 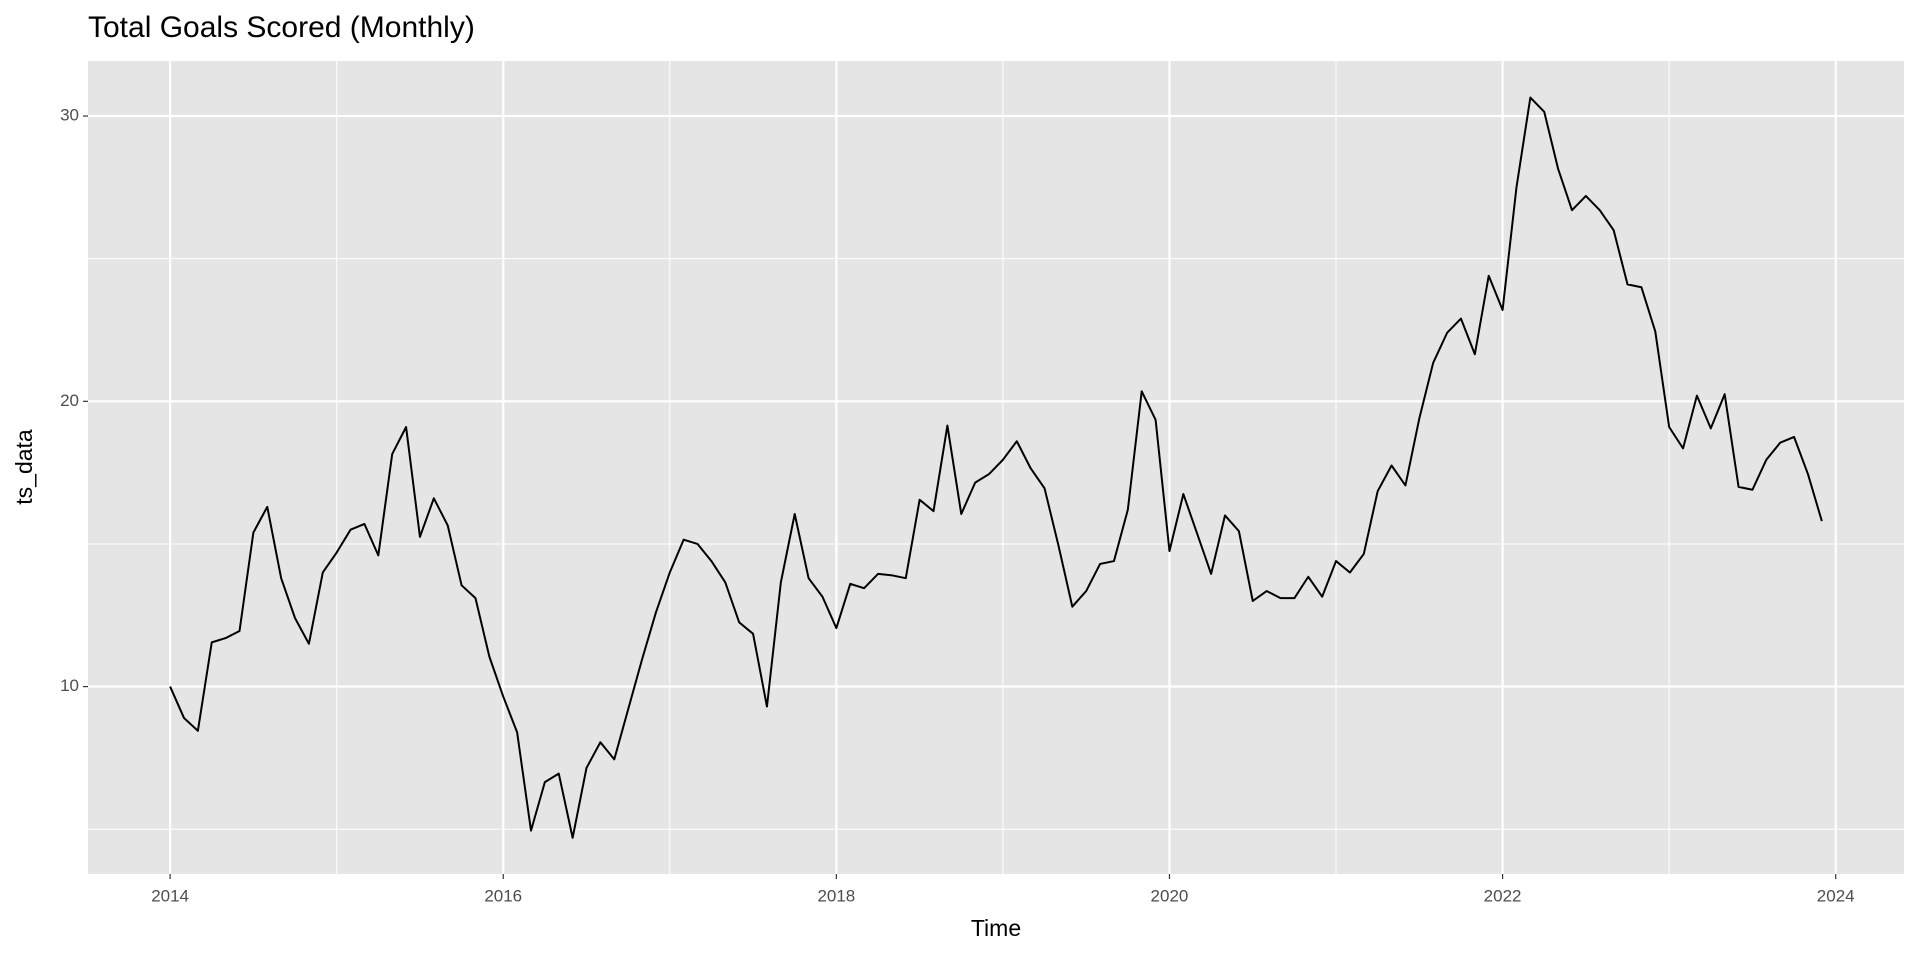 I want to click on x-tick-label: 2020, so click(x=1170, y=895).